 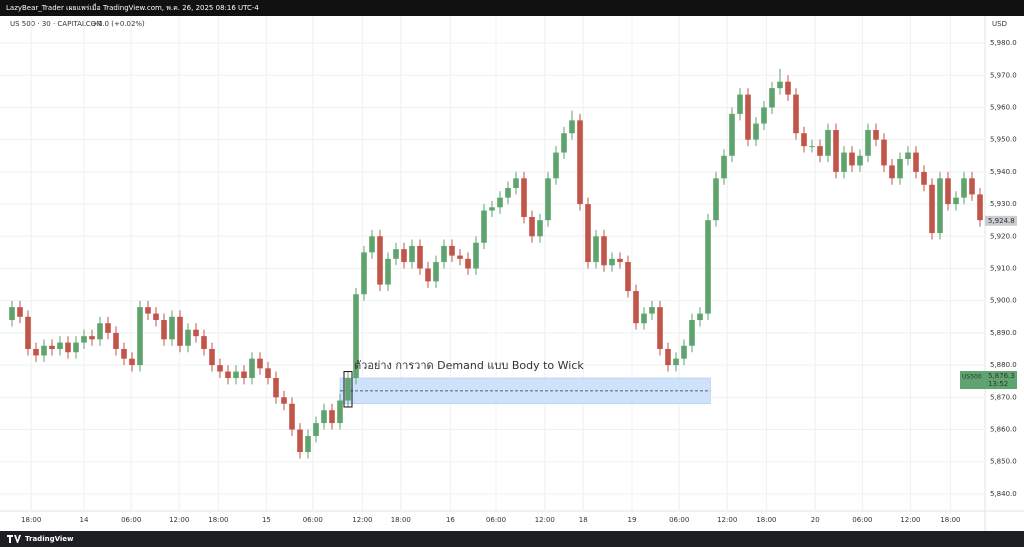 What do you see at coordinates (1003, 365) in the screenshot?
I see `y-tick-label: 5,880.0` at bounding box center [1003, 365].